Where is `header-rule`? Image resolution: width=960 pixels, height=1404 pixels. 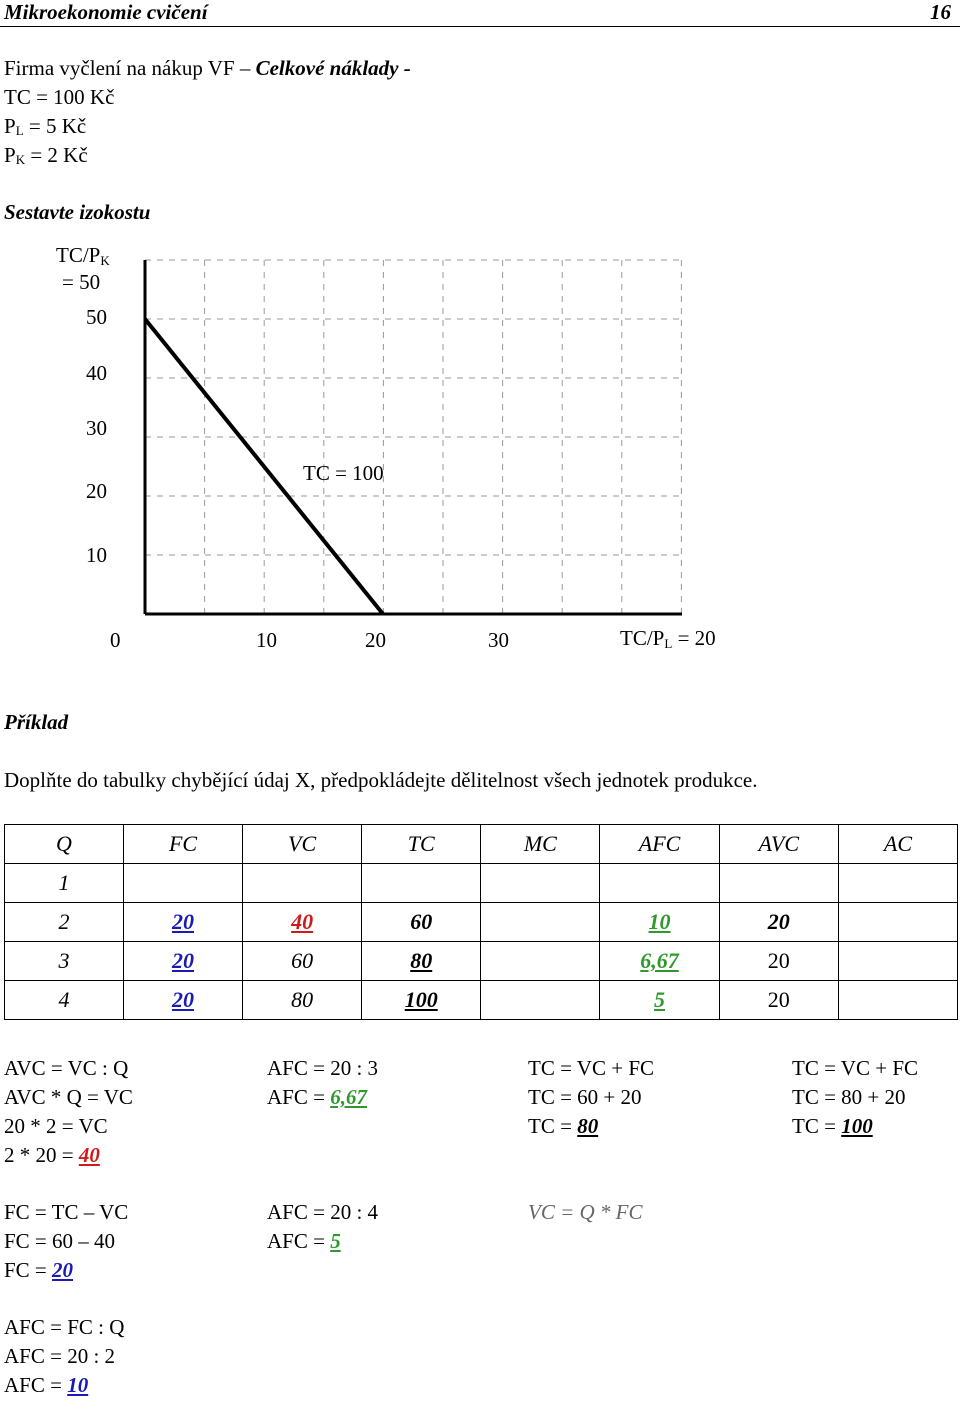 header-rule is located at coordinates (480, 26).